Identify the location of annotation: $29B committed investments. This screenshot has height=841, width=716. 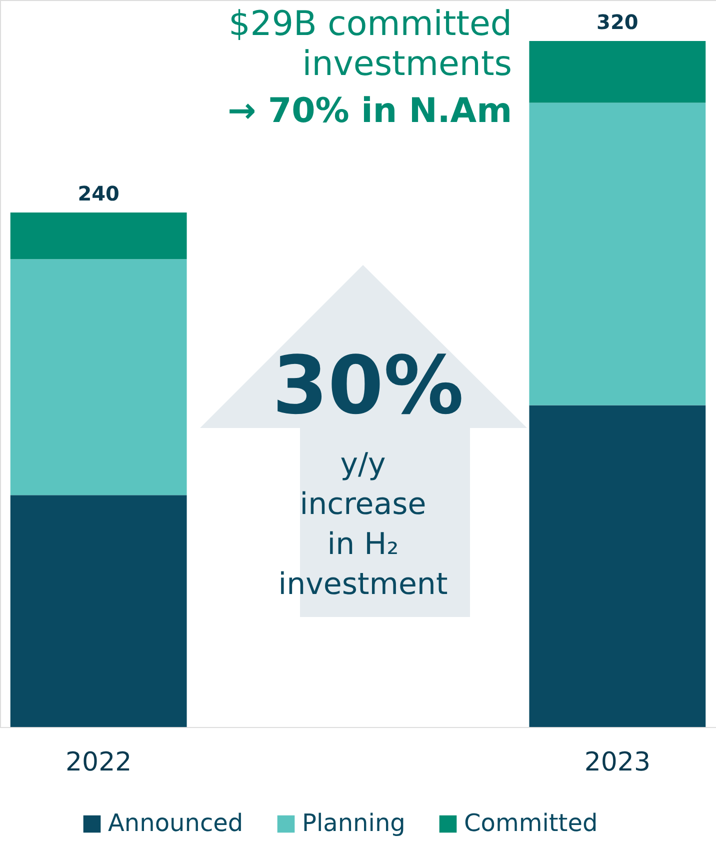
(370, 44).